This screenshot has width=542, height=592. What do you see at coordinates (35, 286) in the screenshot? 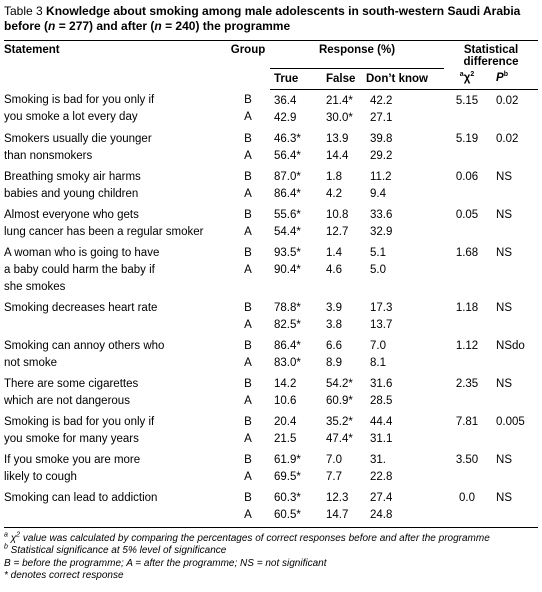
I see `statement-line: she smokes` at bounding box center [35, 286].